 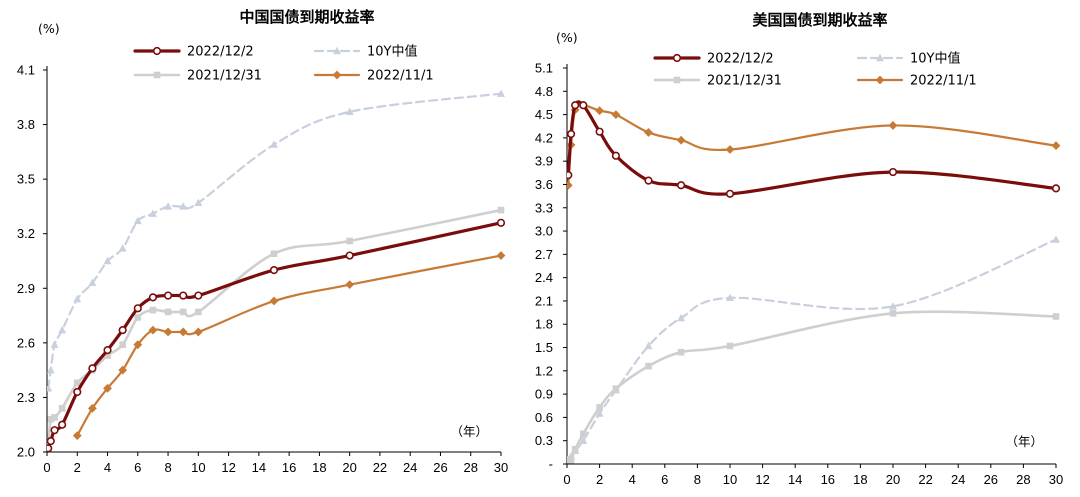 I want to click on y-tick-label: 4.5, so click(x=544, y=114).